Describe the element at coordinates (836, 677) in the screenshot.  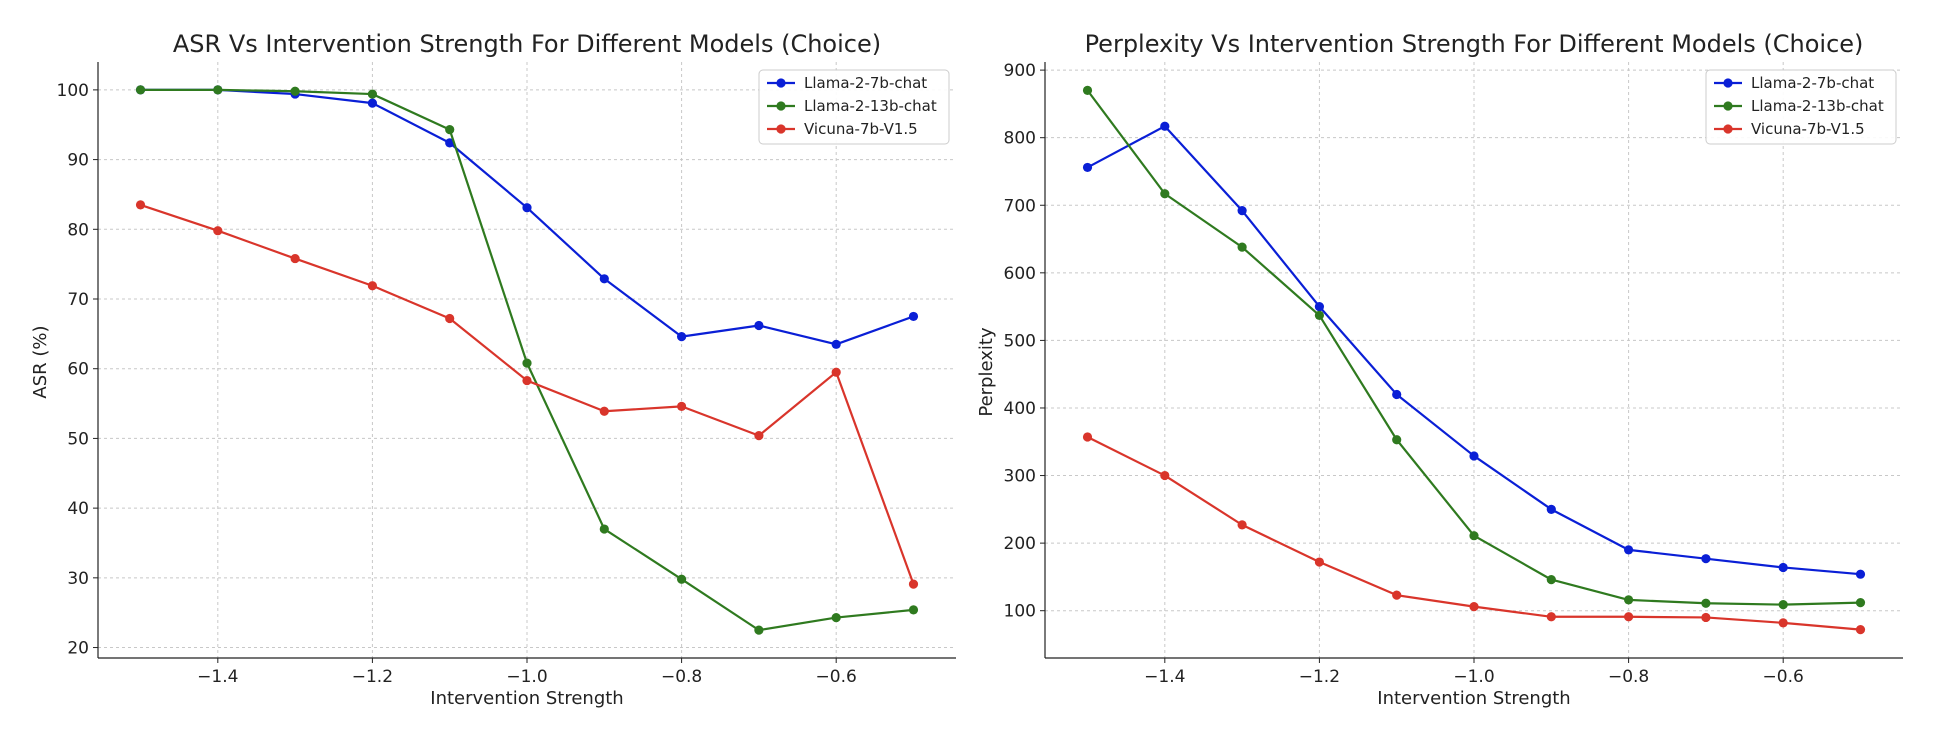
I see `asr-x-tick-label-4: −0.6` at that location.